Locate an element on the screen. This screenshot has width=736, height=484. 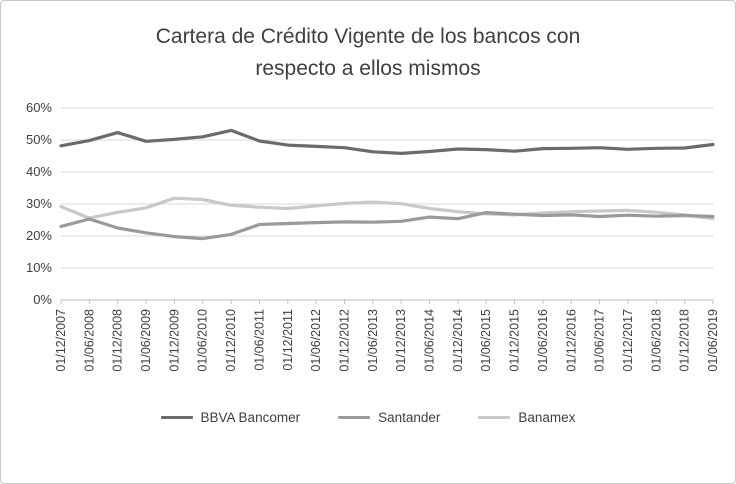
x-tick-label: 01/12/2018 is located at coordinates (685, 340).